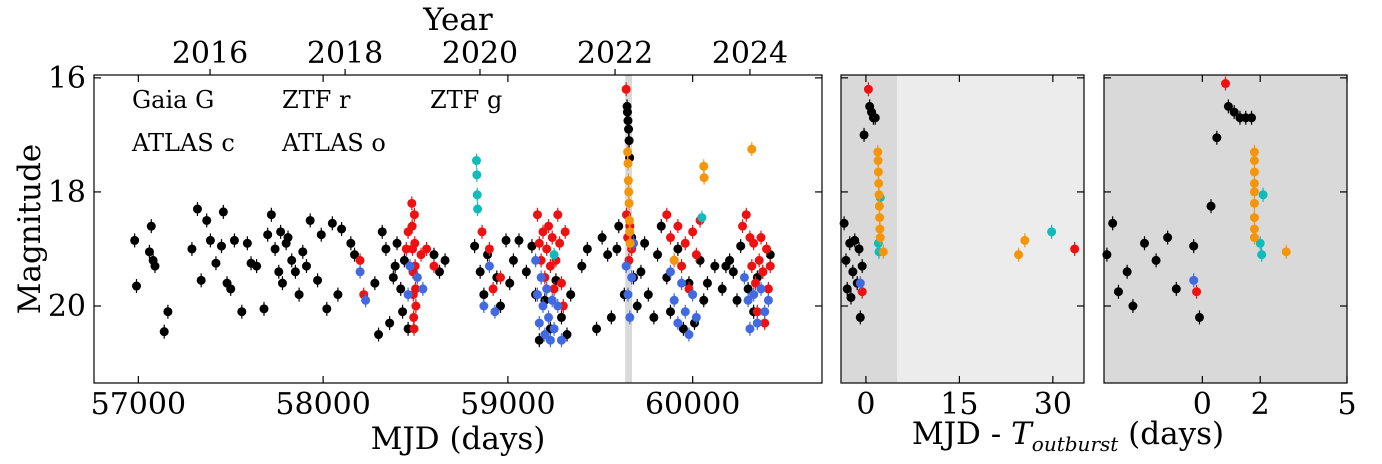 Image resolution: width=1382 pixels, height=464 pixels. I want to click on x-tick-label: 2, so click(1260, 404).